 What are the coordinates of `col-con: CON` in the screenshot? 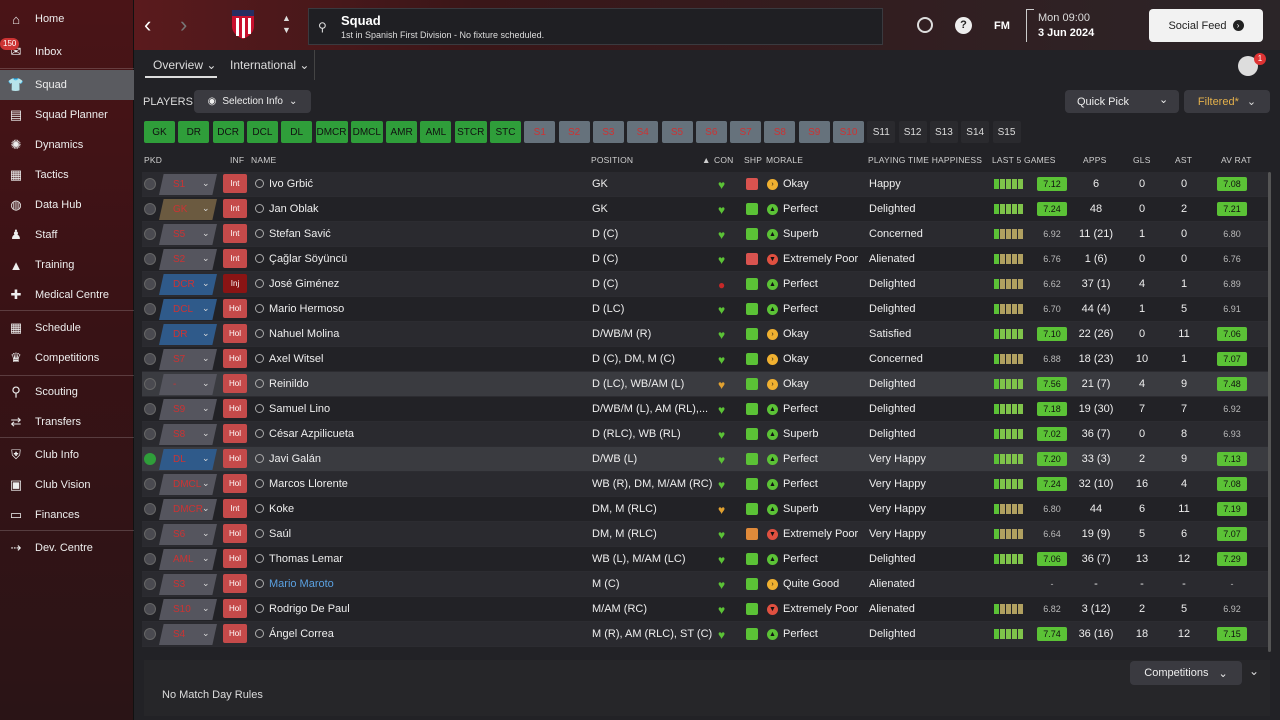 It's located at (724, 160).